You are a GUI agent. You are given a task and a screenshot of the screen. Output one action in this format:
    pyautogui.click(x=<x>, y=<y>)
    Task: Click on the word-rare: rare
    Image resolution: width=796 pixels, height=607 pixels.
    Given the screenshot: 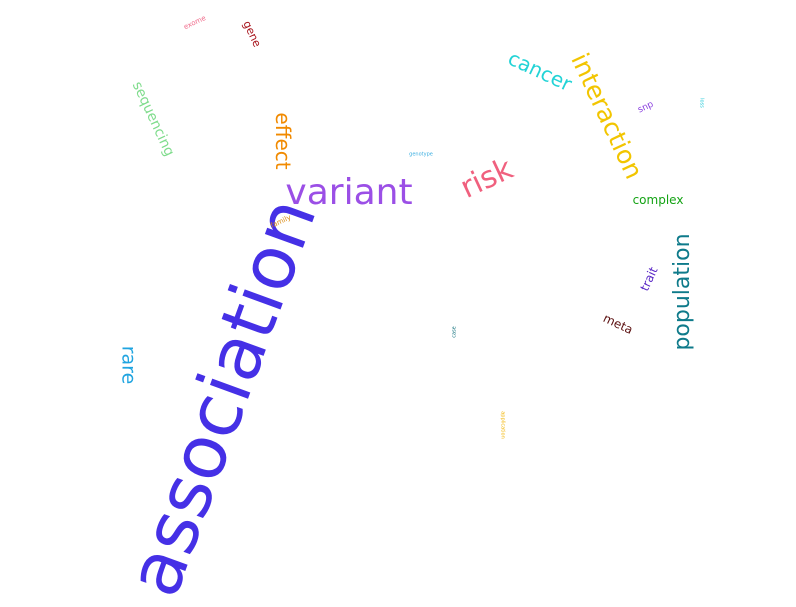 What is the action you would take?
    pyautogui.click(x=128, y=365)
    